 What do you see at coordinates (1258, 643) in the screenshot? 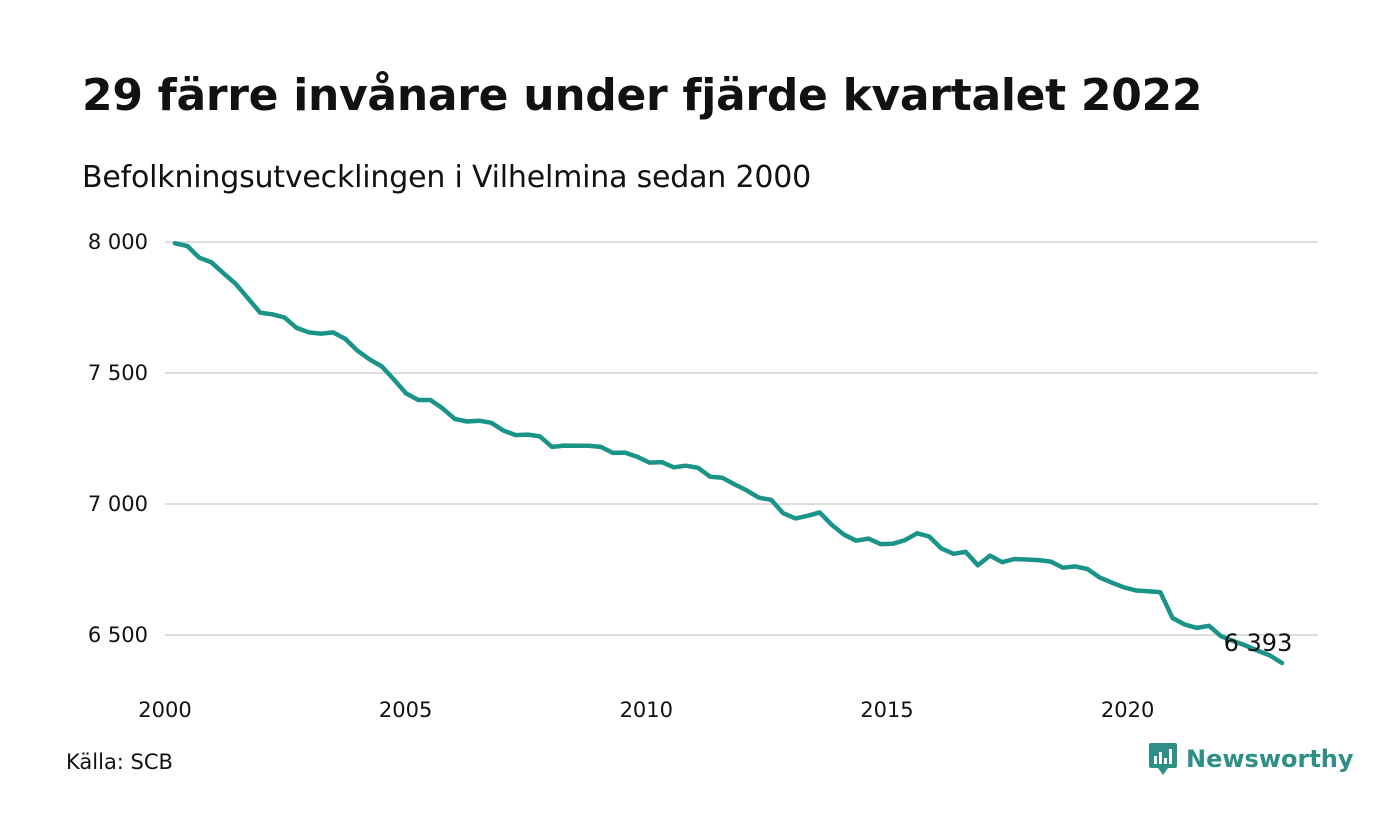
I see `end-value-label: 6 393` at bounding box center [1258, 643].